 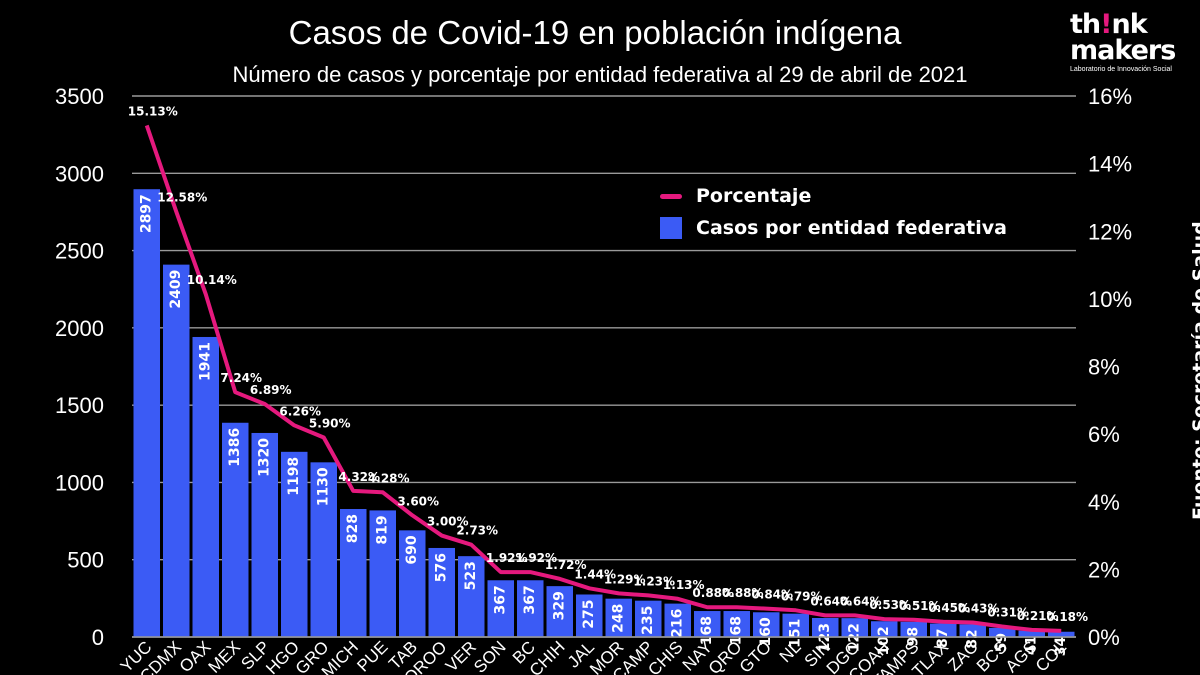 What do you see at coordinates (949, 608) in the screenshot?
I see `percentage-label: 0.45%` at bounding box center [949, 608].